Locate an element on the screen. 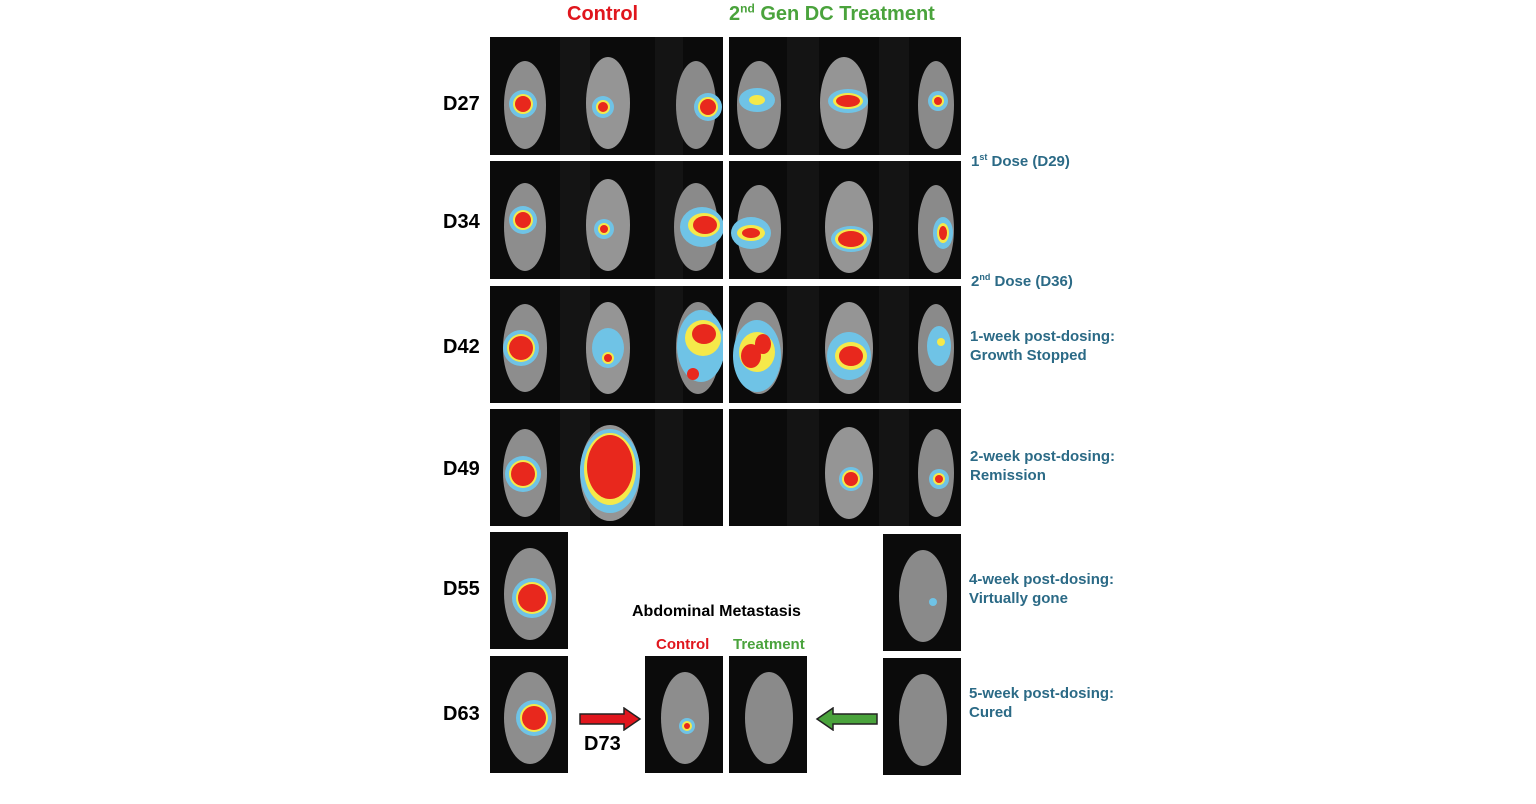  metastasis-day-label: D73 is located at coordinates (602, 744).